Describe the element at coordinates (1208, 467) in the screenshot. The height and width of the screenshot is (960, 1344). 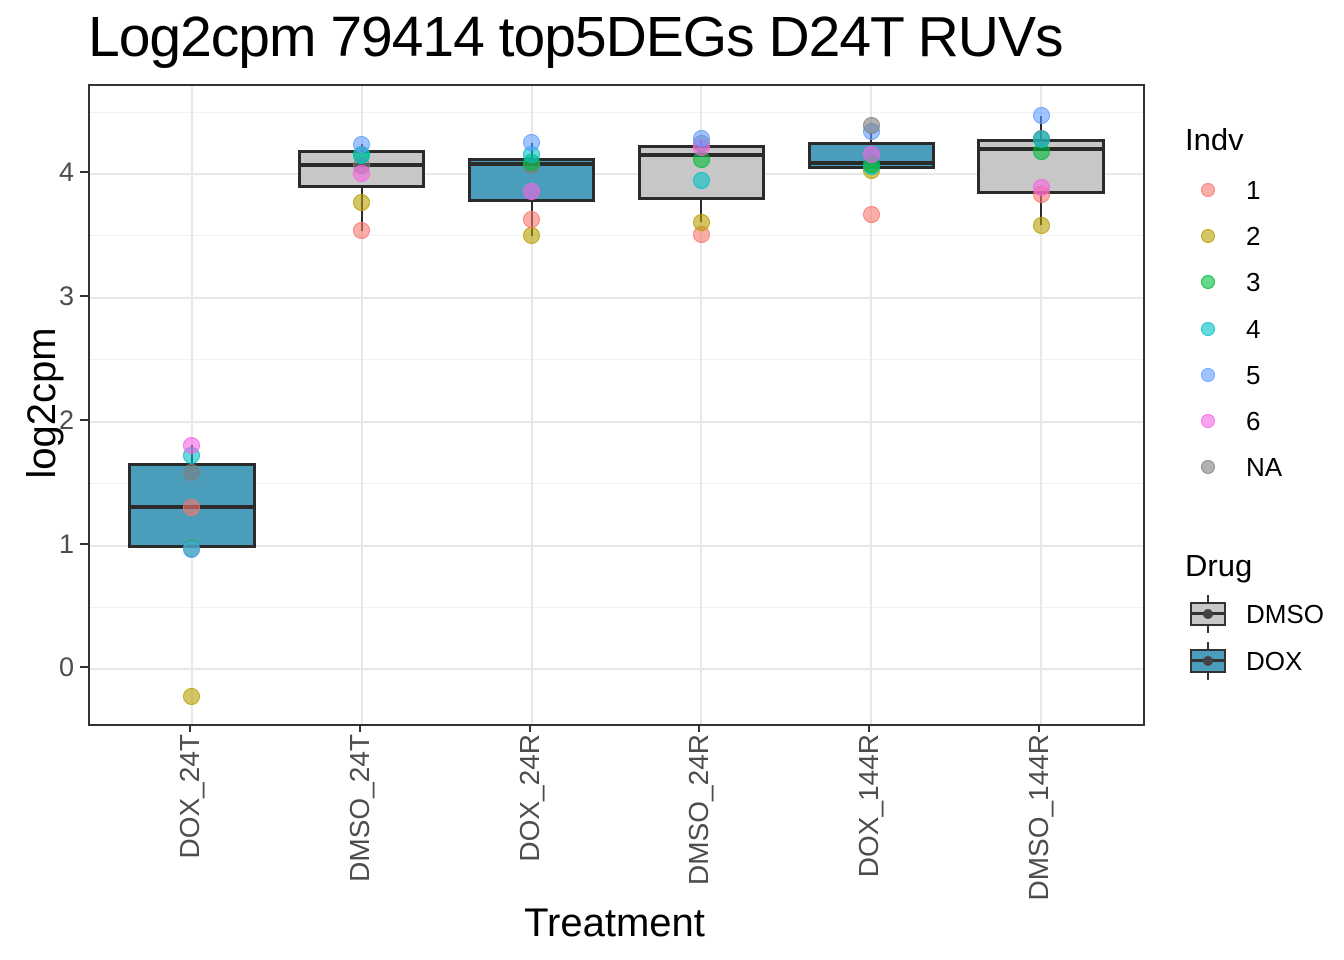
I see `legend-indv-dot-na` at that location.